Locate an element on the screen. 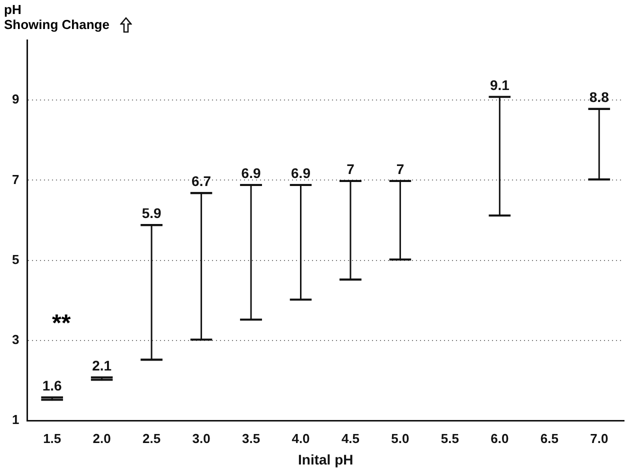  data-label: 2.1 is located at coordinates (102, 365).